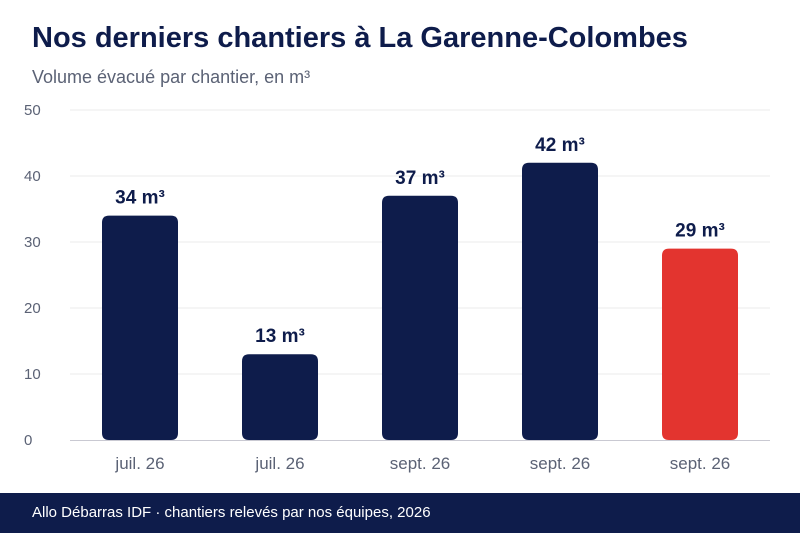  I want to click on x-axis-ticks: juil. 26 juil. 26 sept. 26 sept. 26 sept. 26, so click(422, 463).